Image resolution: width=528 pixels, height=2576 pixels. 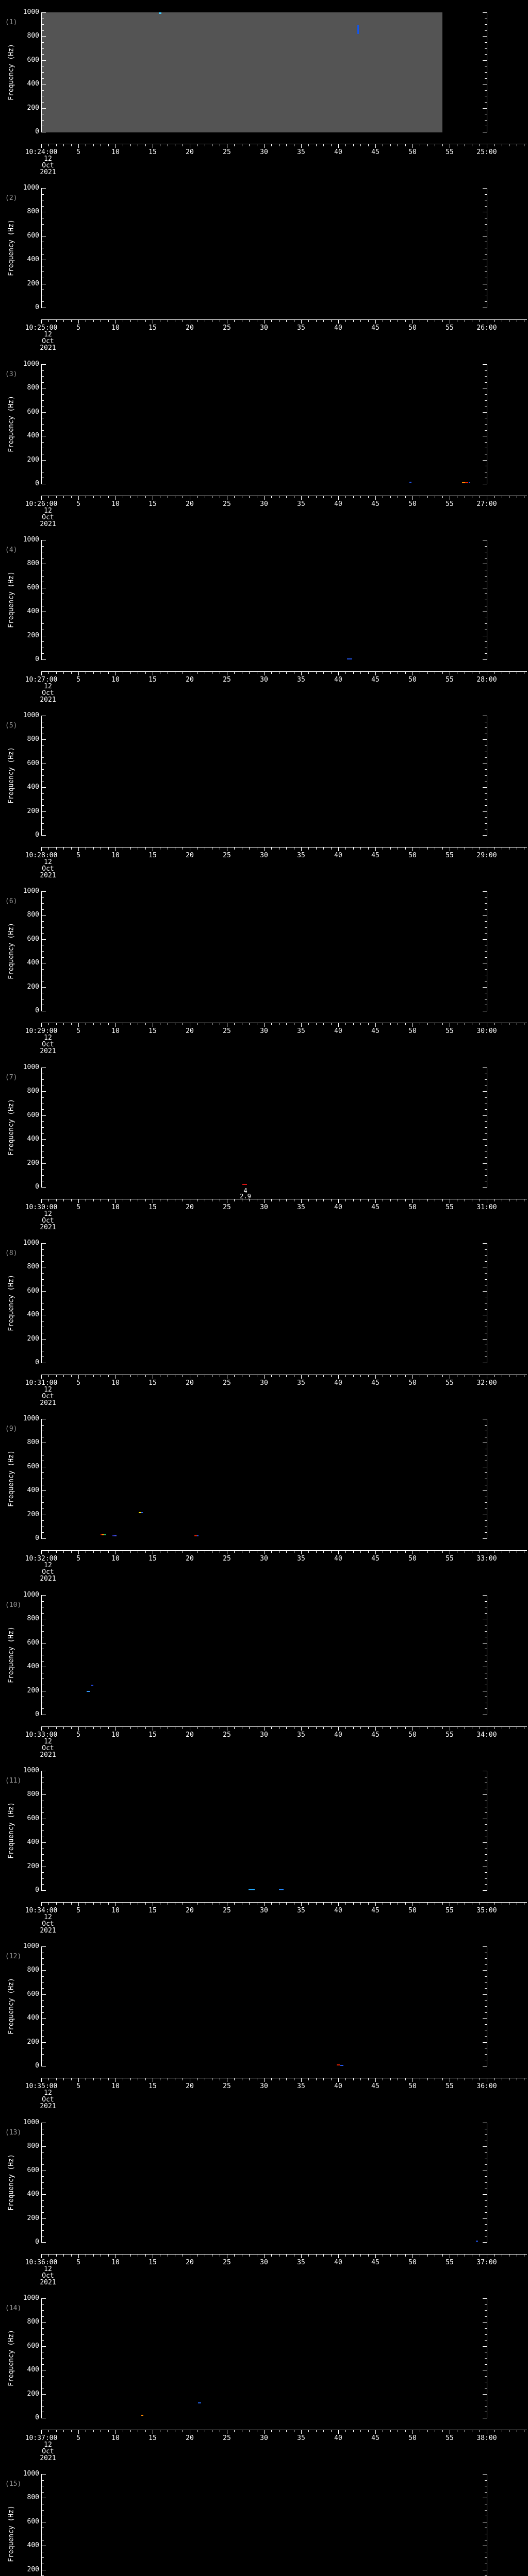 I want to click on y-axis-title: Frequency (Hz), so click(x=11, y=2006).